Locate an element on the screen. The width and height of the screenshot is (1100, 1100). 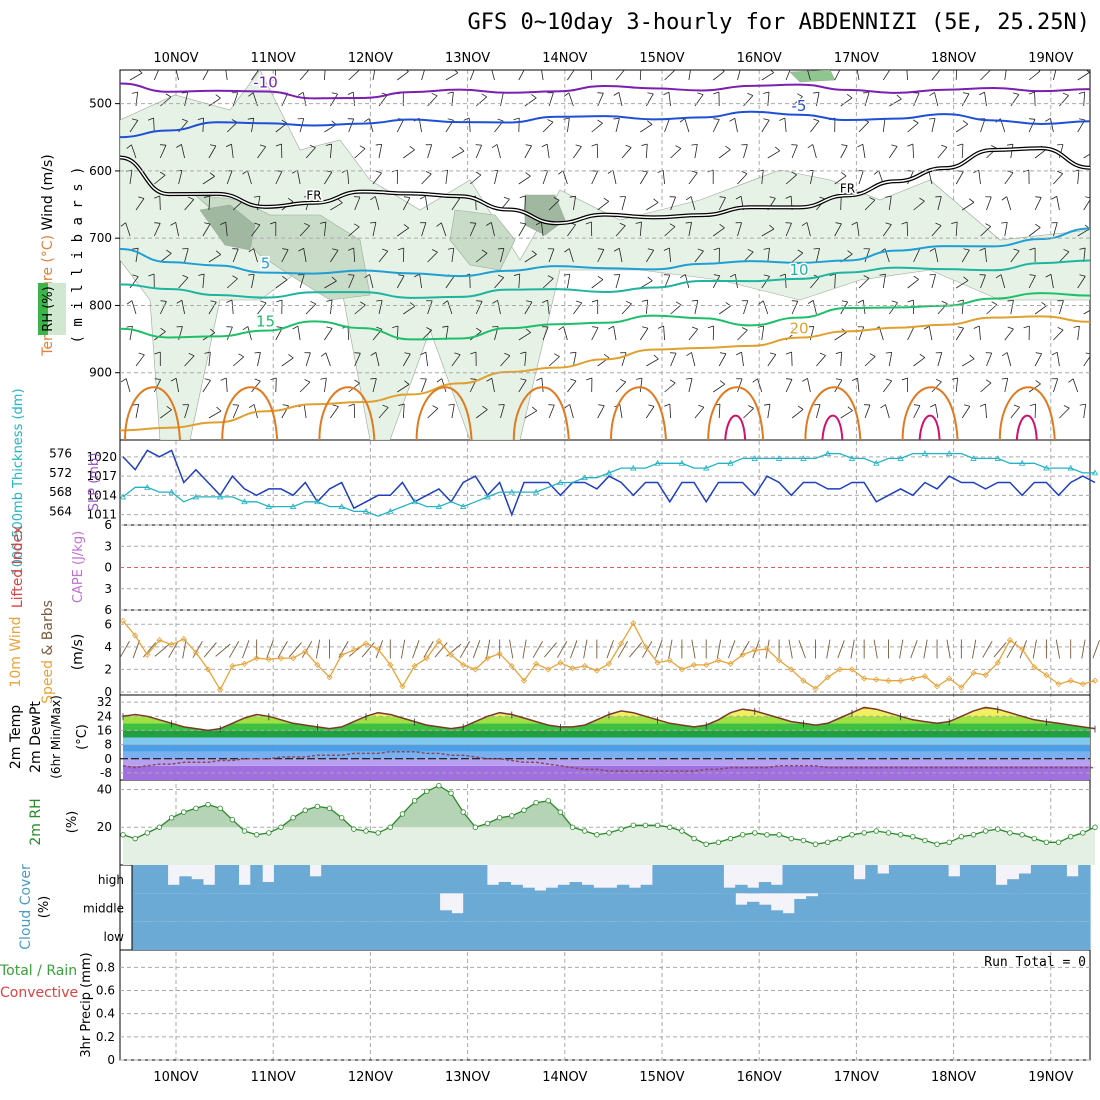
slp-tick-label: 1014 is located at coordinates (101, 495).